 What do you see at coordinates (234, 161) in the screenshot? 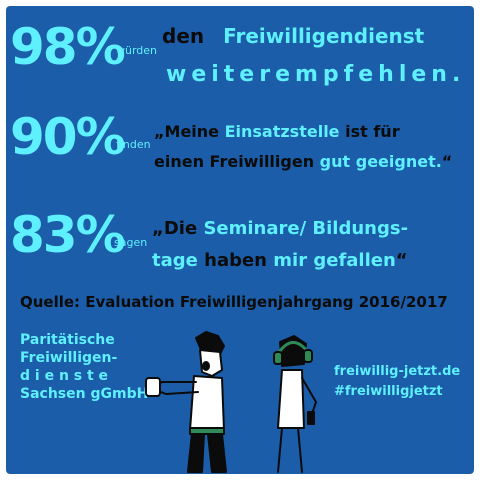
I see `stat2-word-einen-freiwilligen: einen Freiwilligen` at bounding box center [234, 161].